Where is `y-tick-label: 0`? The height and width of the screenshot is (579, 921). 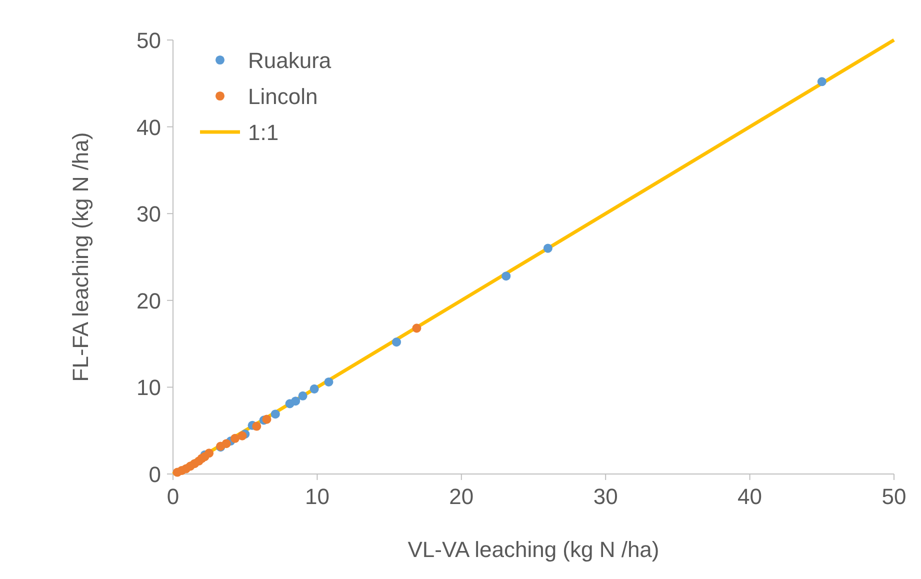 y-tick-label: 0 is located at coordinates (154, 474).